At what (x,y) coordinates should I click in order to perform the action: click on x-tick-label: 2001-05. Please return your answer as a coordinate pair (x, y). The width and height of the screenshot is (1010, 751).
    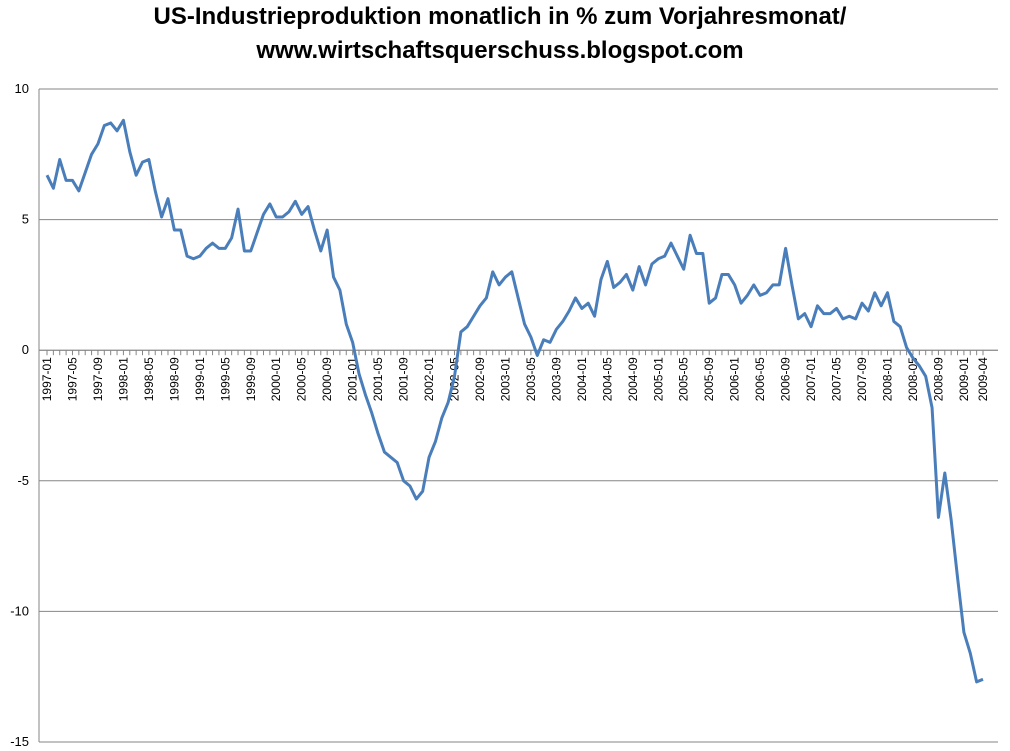
    Looking at the image, I should click on (378, 379).